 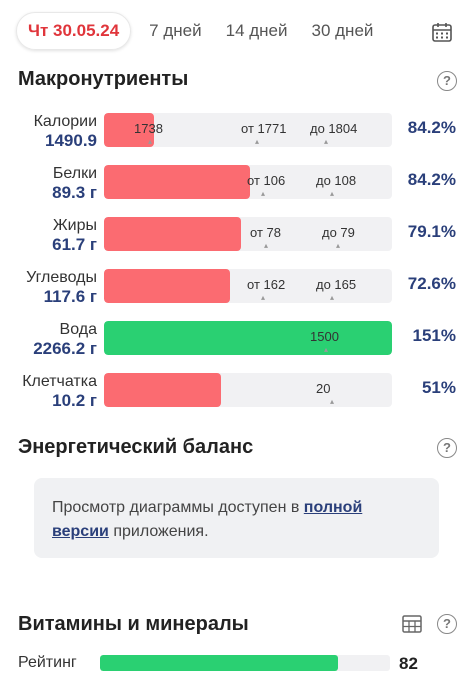 I want to click on macro-row: Вода 2266.2 г 1500 ▴ 151%, so click(x=236, y=341).